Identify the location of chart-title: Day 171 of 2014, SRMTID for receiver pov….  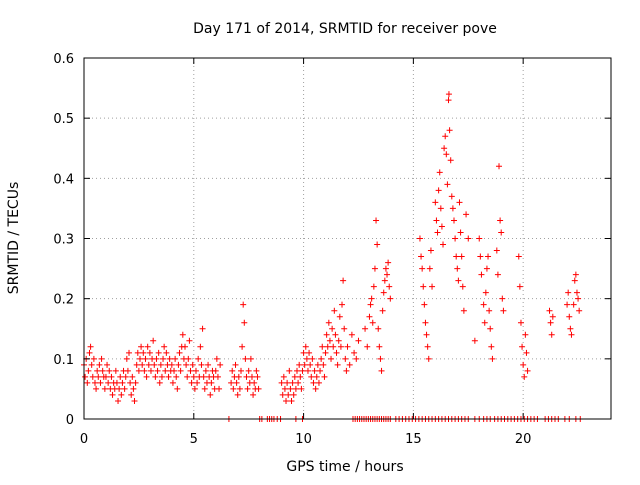
(345, 29).